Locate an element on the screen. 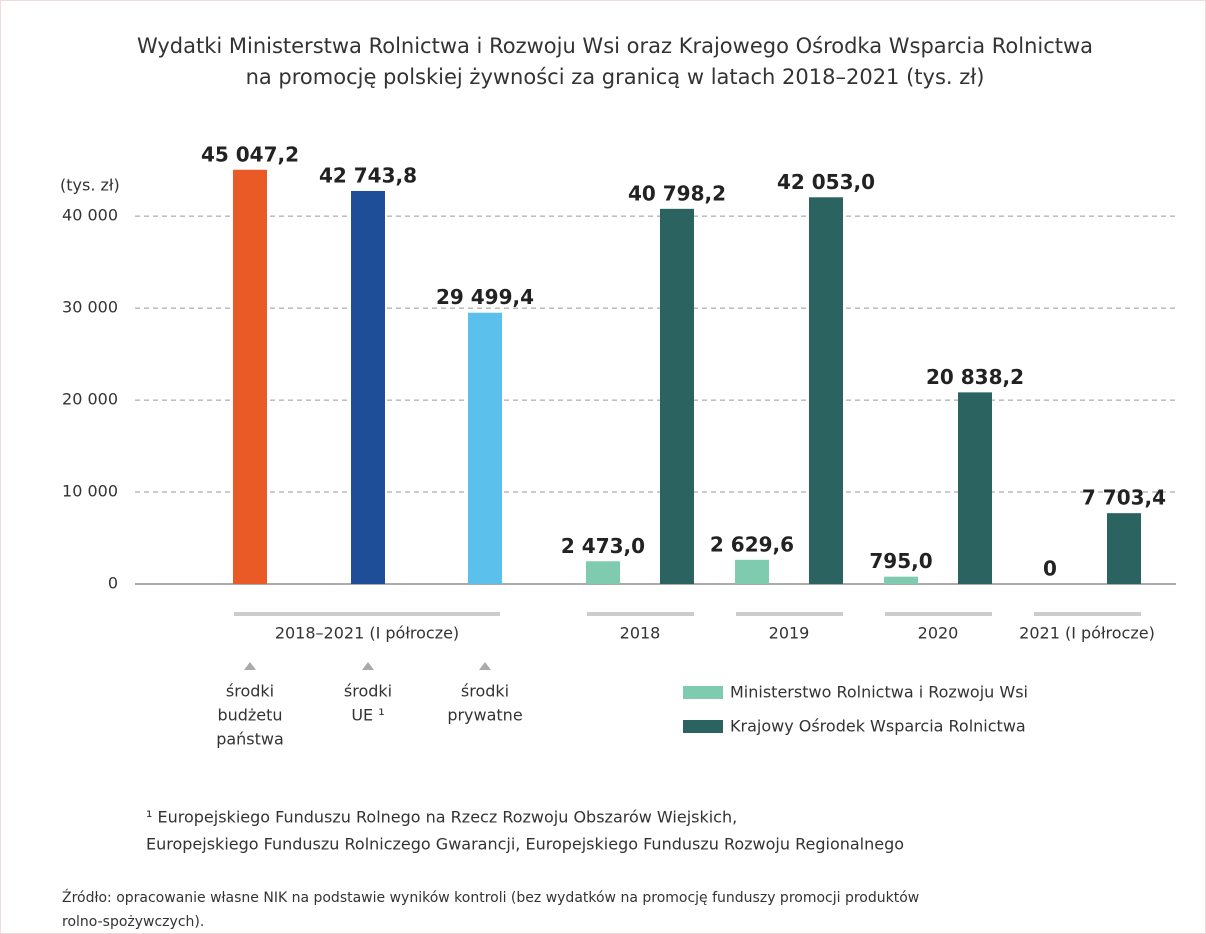 This screenshot has width=1206, height=934. x-tick-label: 2019 is located at coordinates (789, 633).